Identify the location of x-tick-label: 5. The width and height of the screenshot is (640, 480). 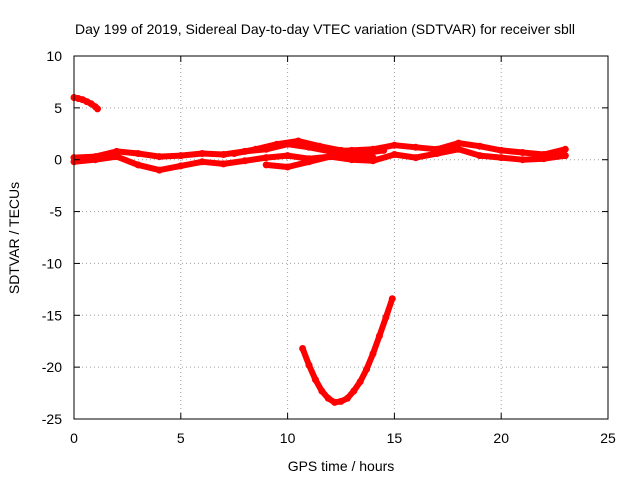
(181, 438).